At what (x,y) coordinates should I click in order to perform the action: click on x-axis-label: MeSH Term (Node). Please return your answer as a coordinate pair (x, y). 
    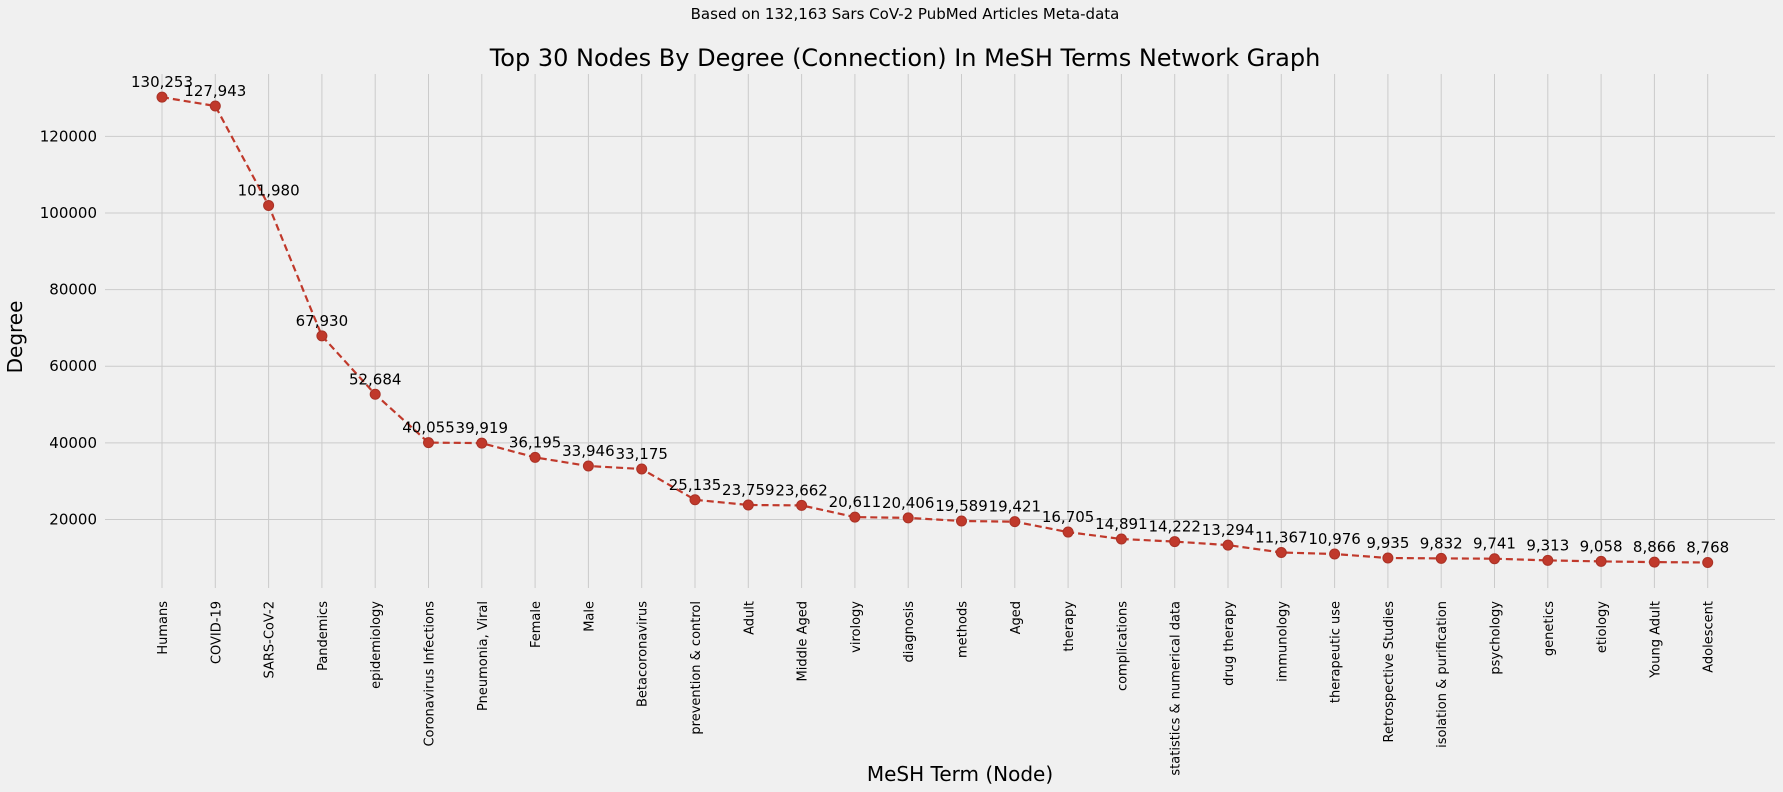
    Looking at the image, I should click on (960, 774).